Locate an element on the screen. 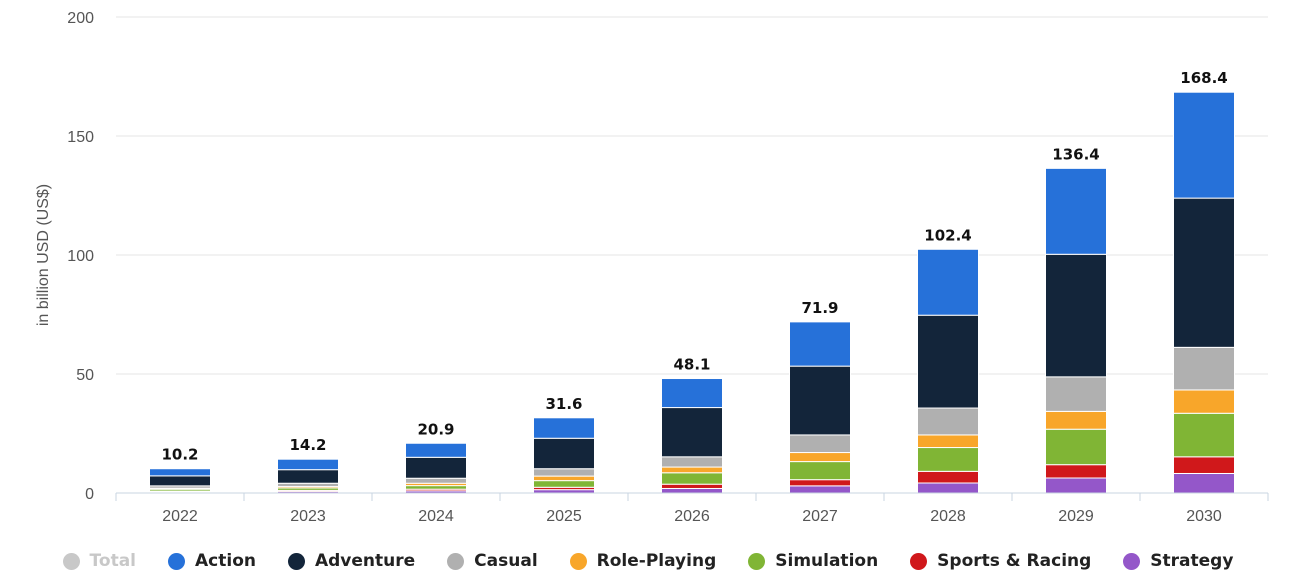 Image resolution: width=1296 pixels, height=580 pixels. bar-casual-2030 is located at coordinates (1204, 368).